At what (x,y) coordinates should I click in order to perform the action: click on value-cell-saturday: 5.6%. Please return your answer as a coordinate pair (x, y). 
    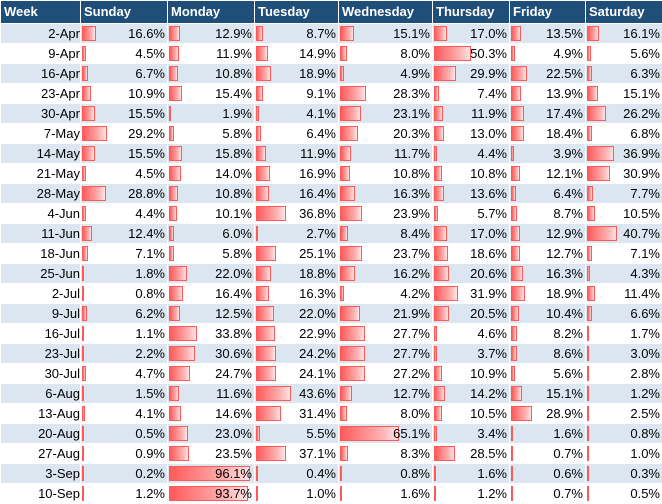
    Looking at the image, I should click on (624, 54).